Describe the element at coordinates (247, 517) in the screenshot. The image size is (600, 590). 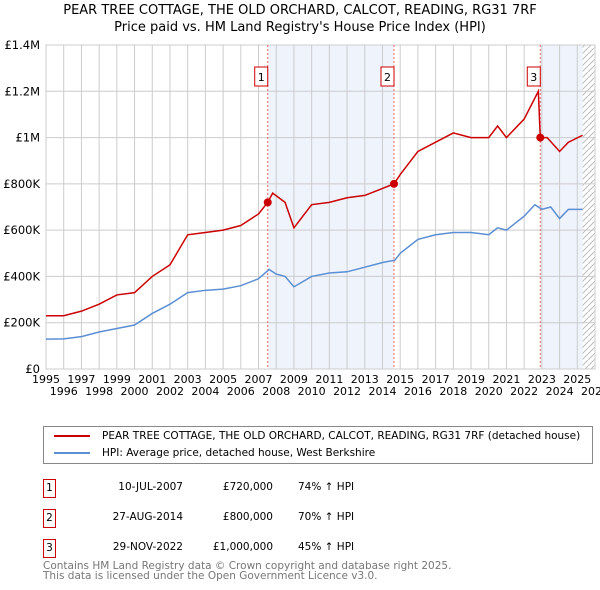
I see `sale-price: £800,000` at that location.